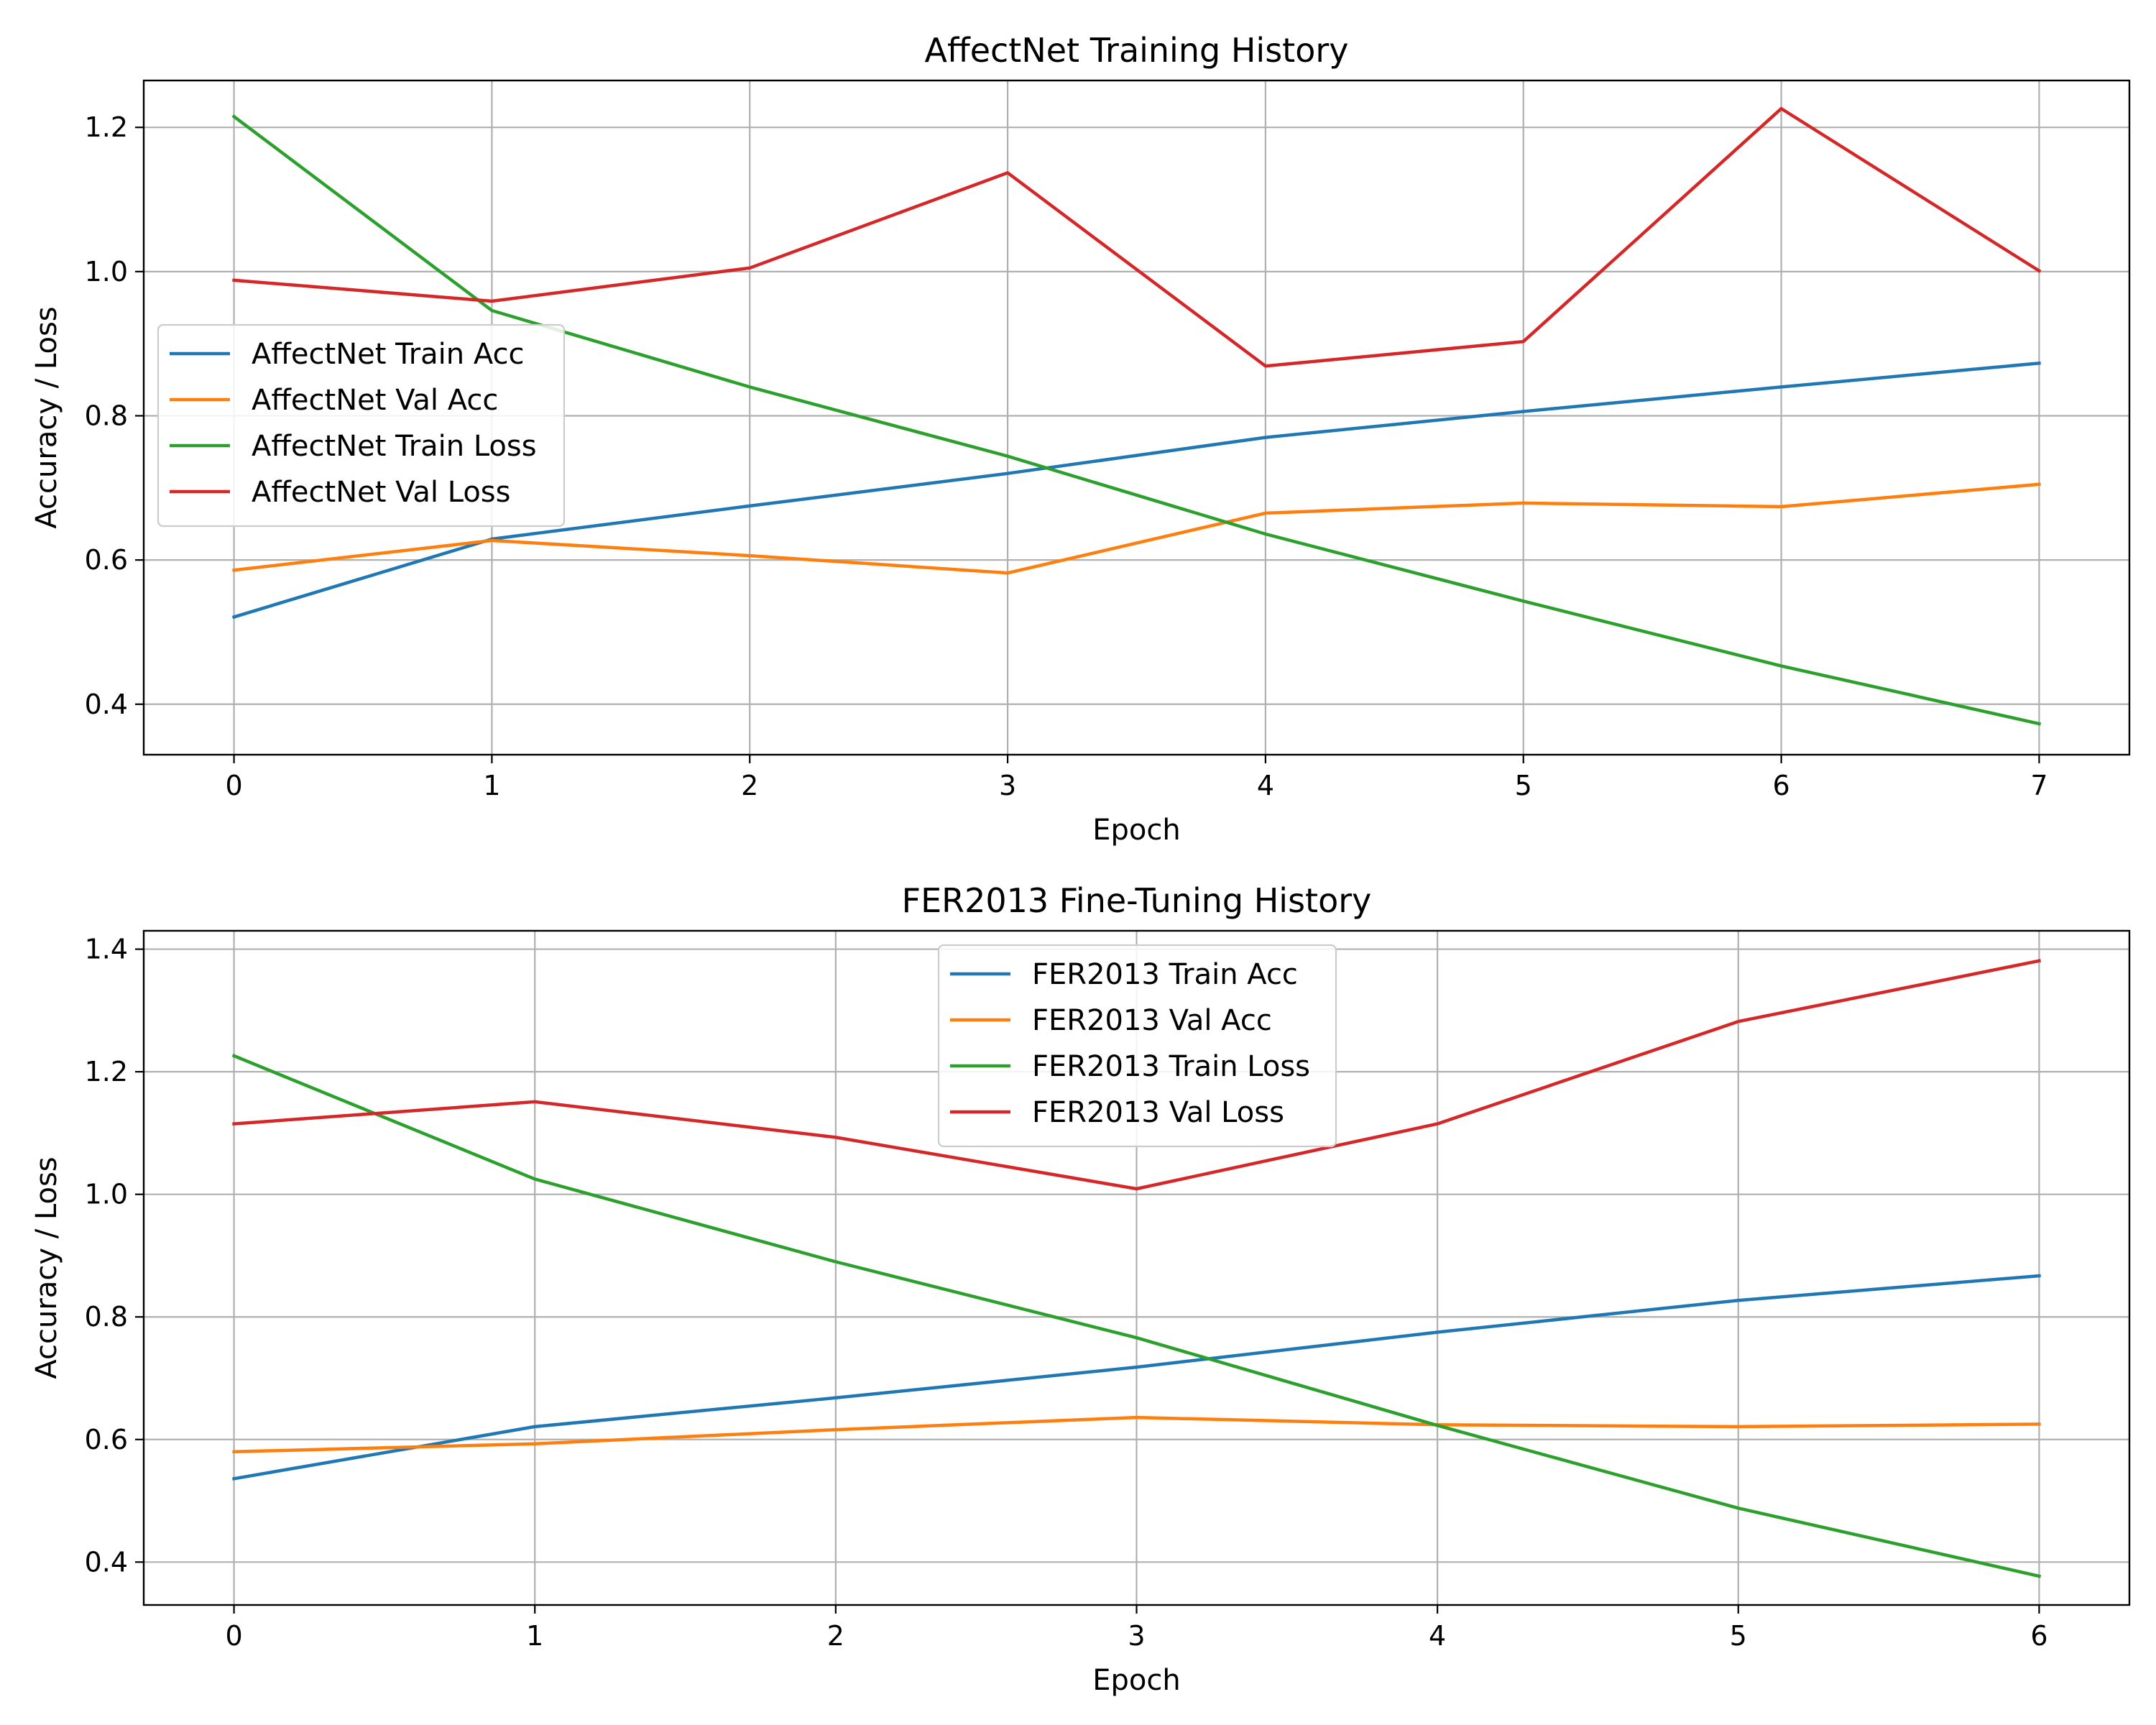 The width and height of the screenshot is (2156, 1725). I want to click on legend-label: FER2013 Val Acc, so click(1152, 1020).